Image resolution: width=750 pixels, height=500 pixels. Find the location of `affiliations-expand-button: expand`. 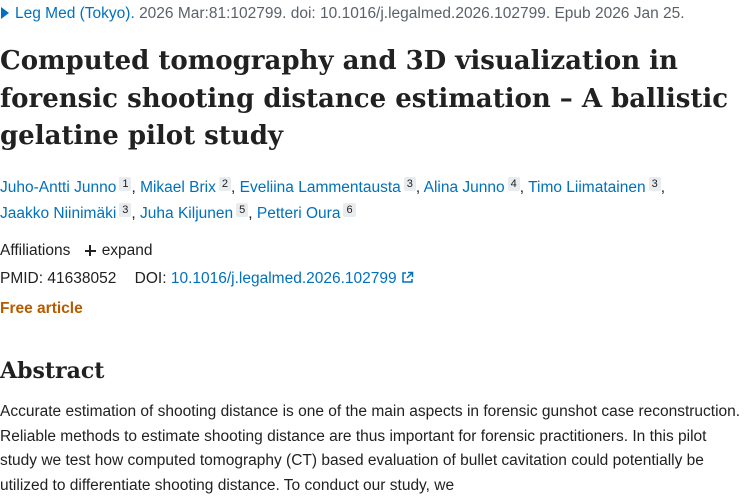

affiliations-expand-button: expand is located at coordinates (118, 250).